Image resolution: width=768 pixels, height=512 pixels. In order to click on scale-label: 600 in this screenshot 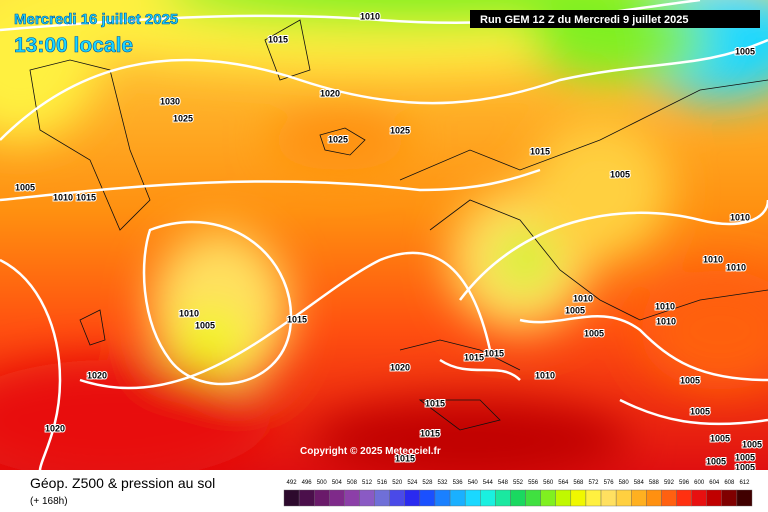, I will do `click(699, 483)`.